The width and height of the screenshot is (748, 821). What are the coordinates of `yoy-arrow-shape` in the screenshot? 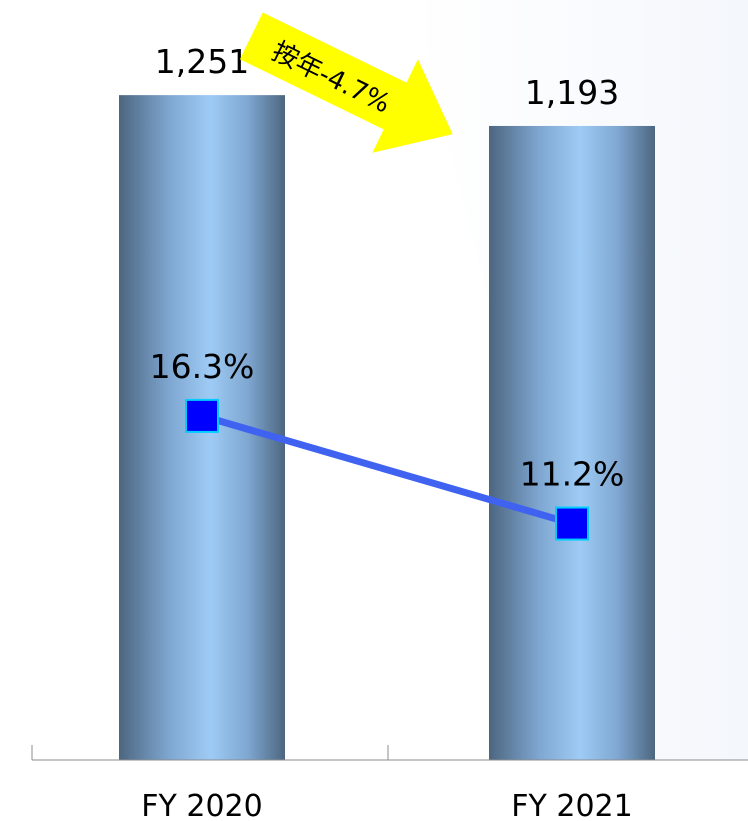 It's located at (346, 82).